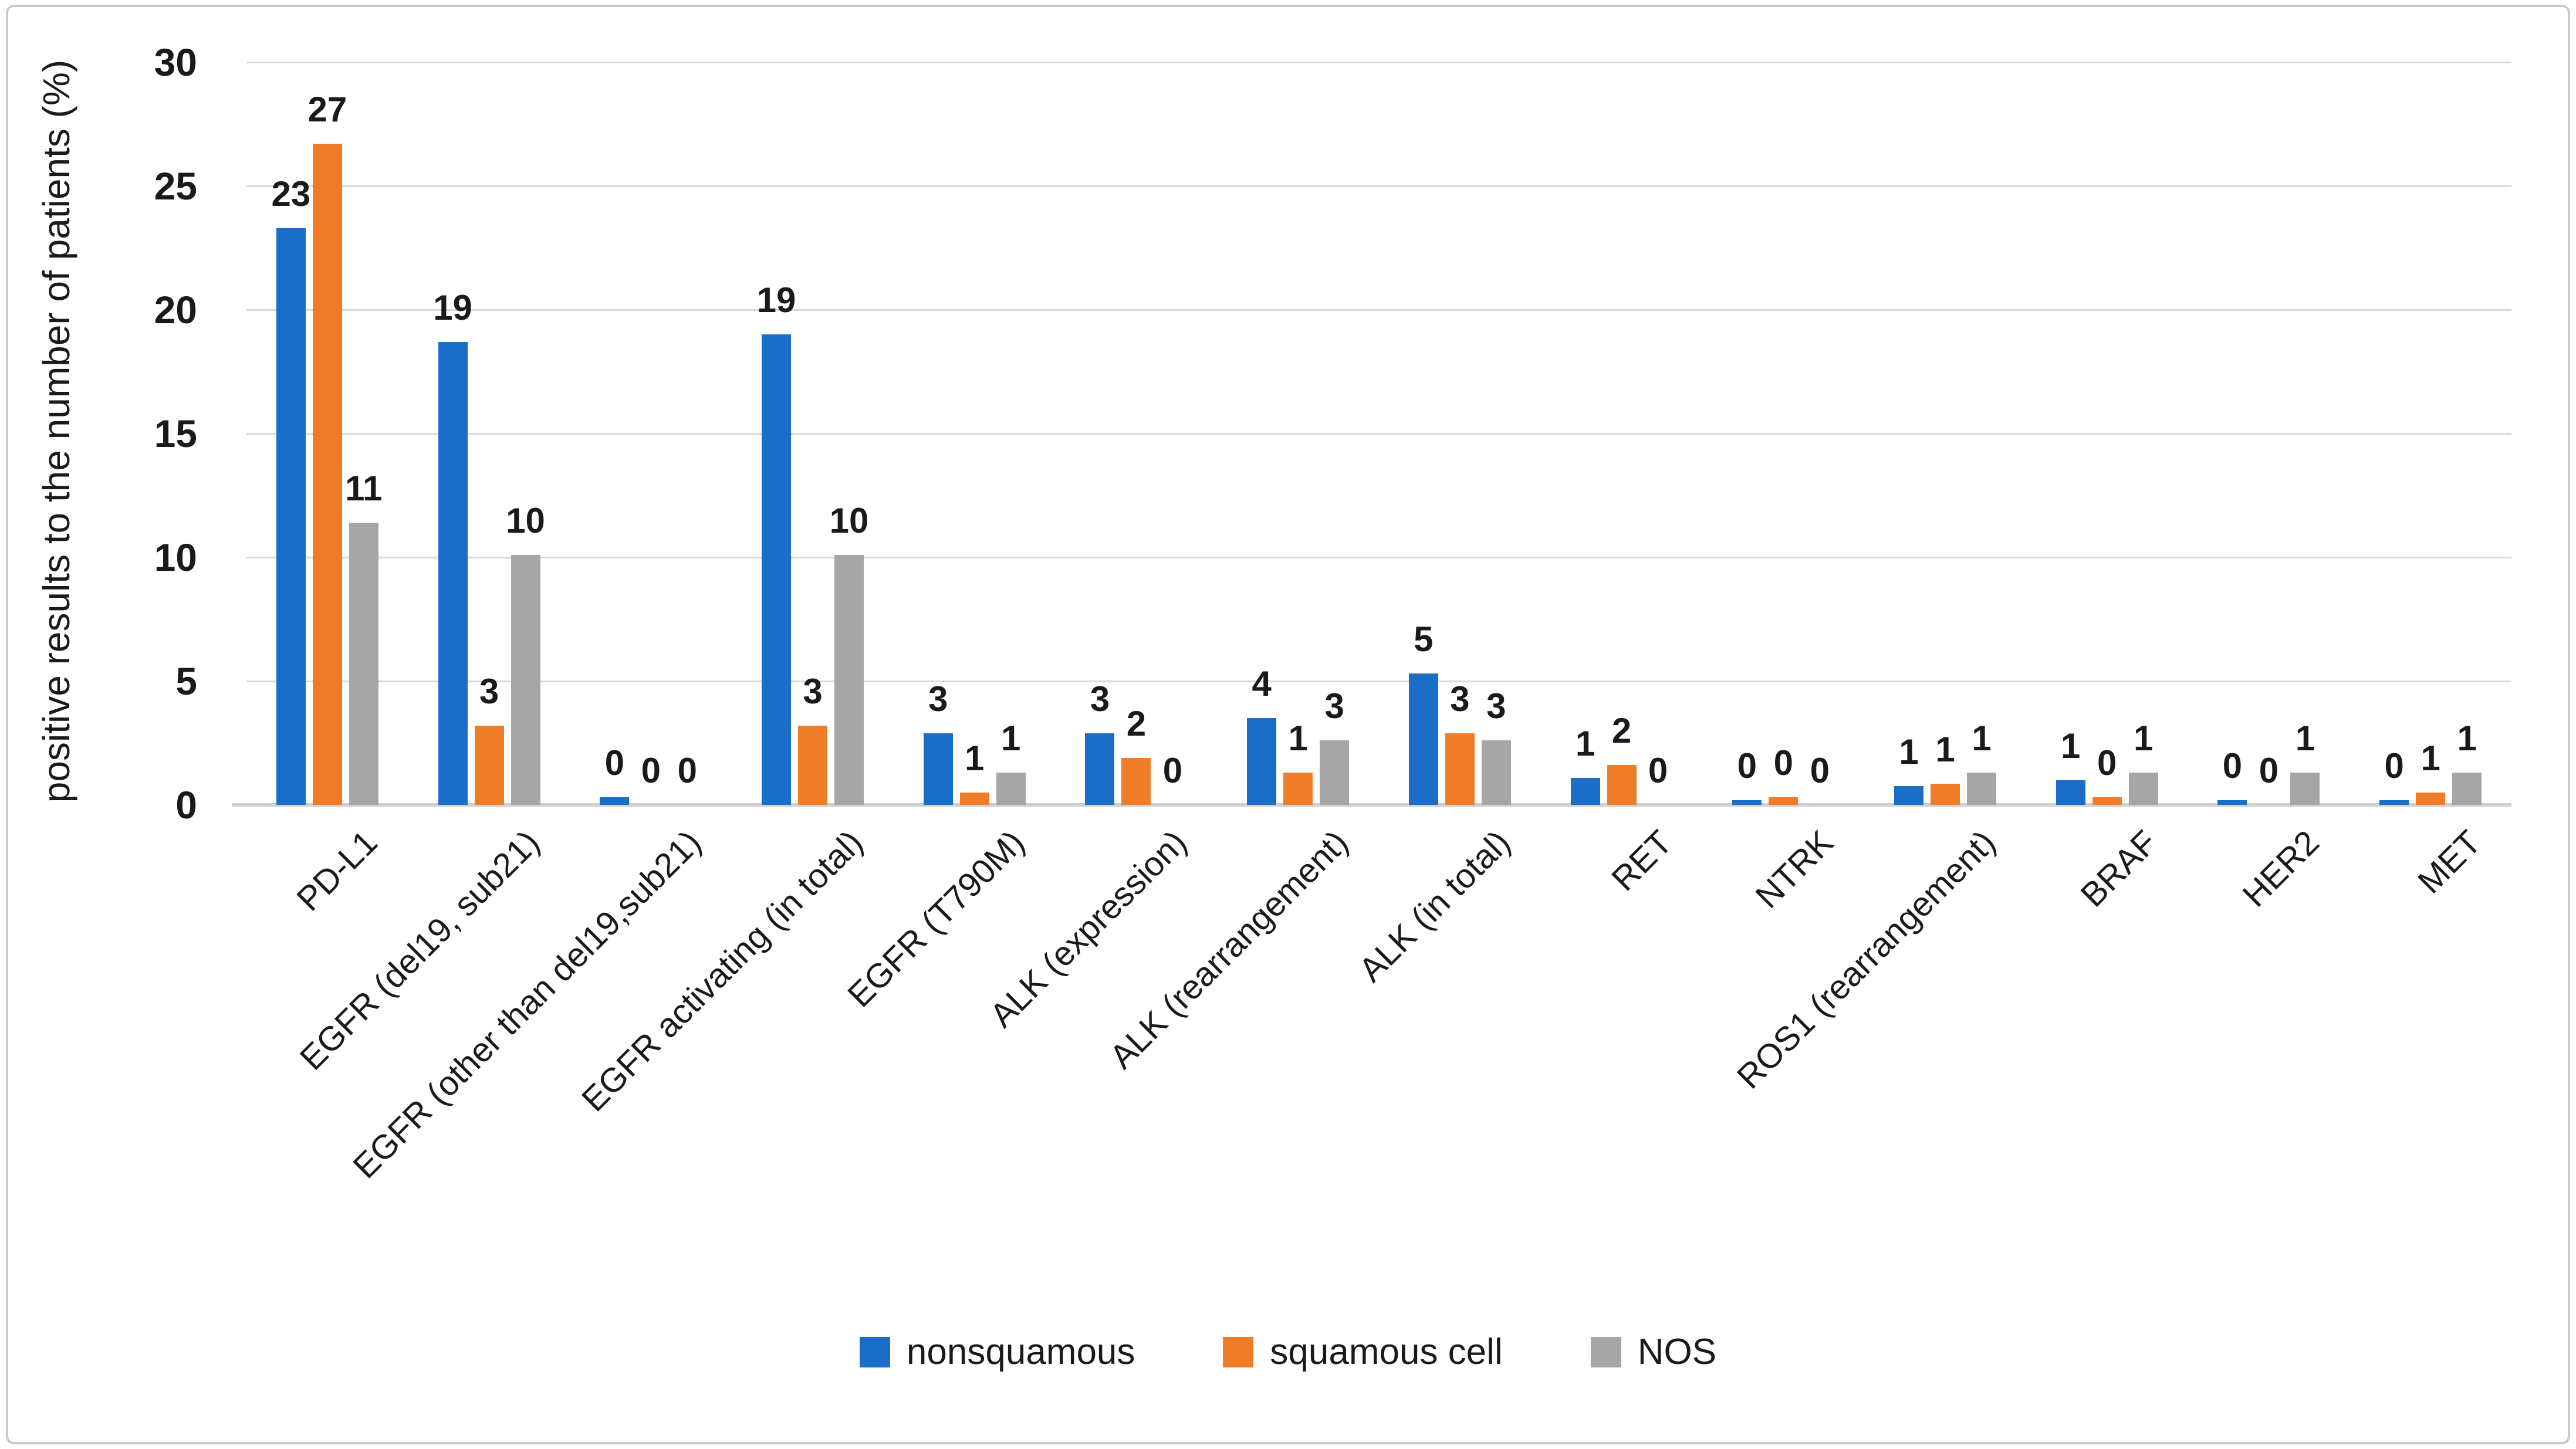 This screenshot has height=1449, width=2576. Describe the element at coordinates (364, 489) in the screenshot. I see `bar-value-label: 11` at that location.